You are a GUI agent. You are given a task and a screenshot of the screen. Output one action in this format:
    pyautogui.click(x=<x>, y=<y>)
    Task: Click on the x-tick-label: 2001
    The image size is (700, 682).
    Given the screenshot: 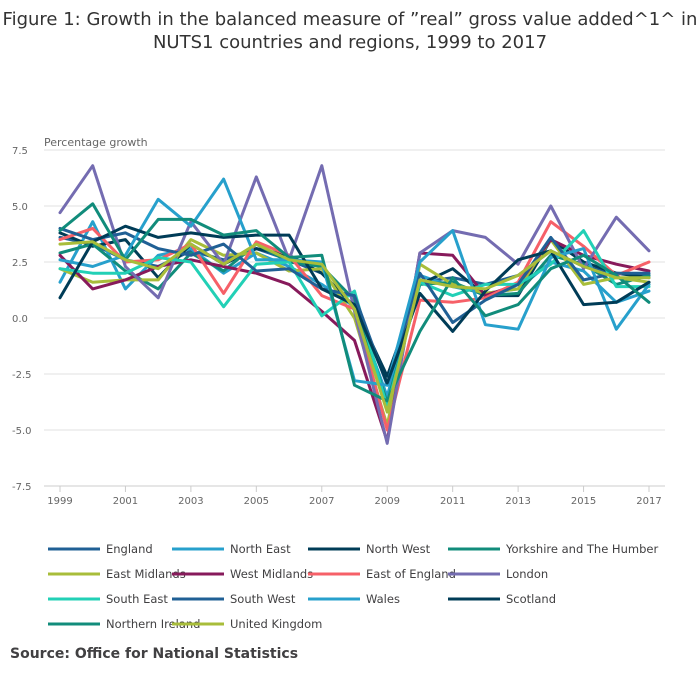 What is the action you would take?
    pyautogui.click(x=125, y=501)
    